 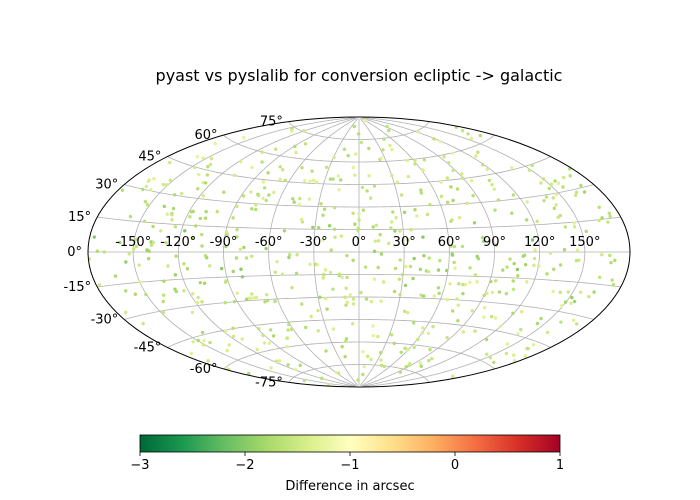 I want to click on latitude-tick-label: 45°, so click(x=149, y=157).